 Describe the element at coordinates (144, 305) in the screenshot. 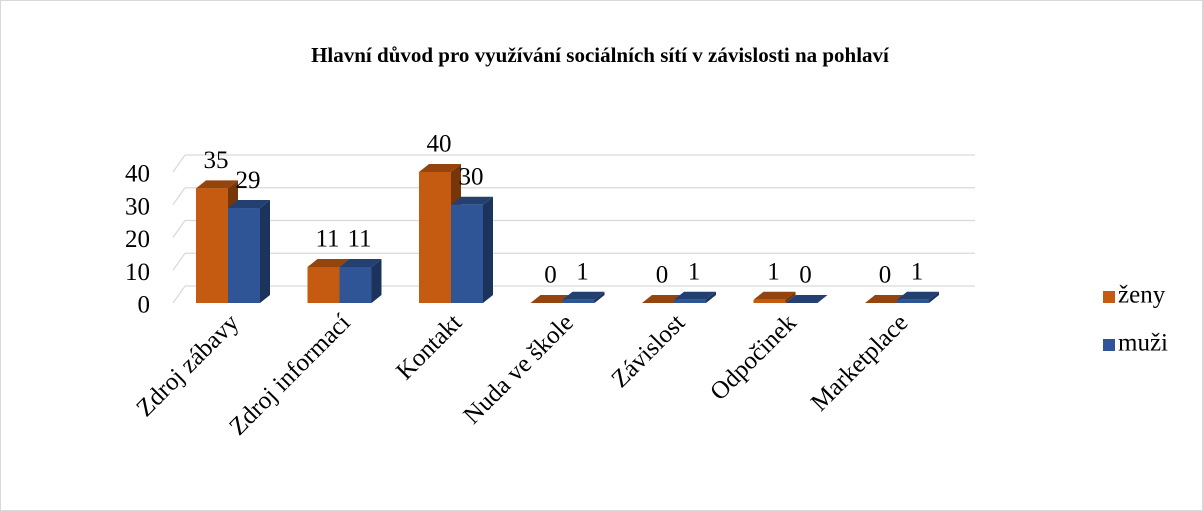

I see `y-tick-label: 0` at that location.